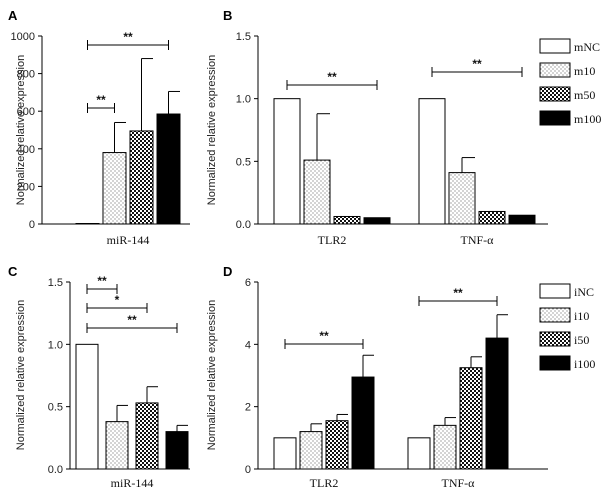 This screenshot has height=497, width=615. What do you see at coordinates (555, 339) in the screenshot?
I see `legend-swatch-i50` at bounding box center [555, 339].